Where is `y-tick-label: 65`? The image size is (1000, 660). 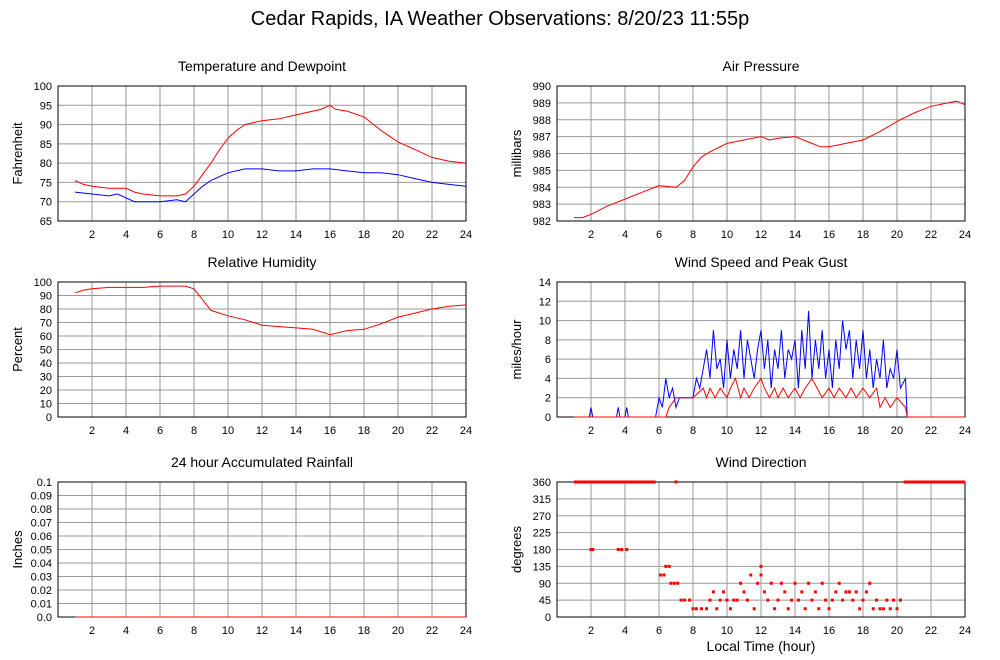
y-tick-label: 65 is located at coordinates (46, 222).